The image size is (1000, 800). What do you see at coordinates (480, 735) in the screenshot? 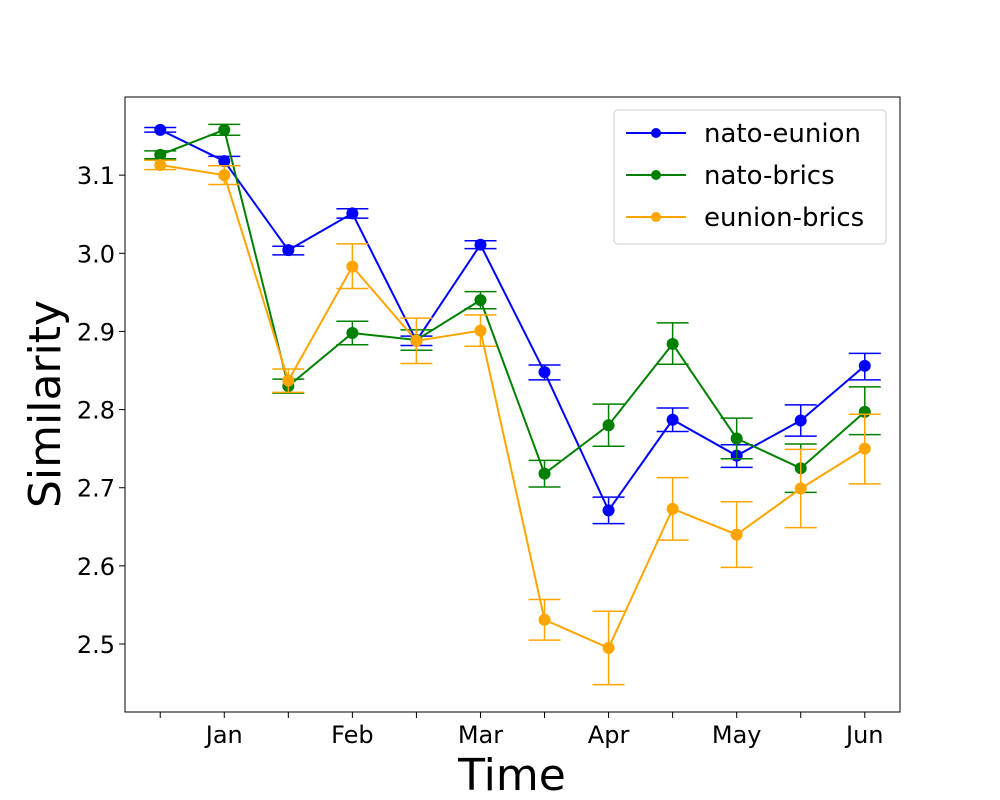
I see `x-tick-label: Mar` at bounding box center [480, 735].